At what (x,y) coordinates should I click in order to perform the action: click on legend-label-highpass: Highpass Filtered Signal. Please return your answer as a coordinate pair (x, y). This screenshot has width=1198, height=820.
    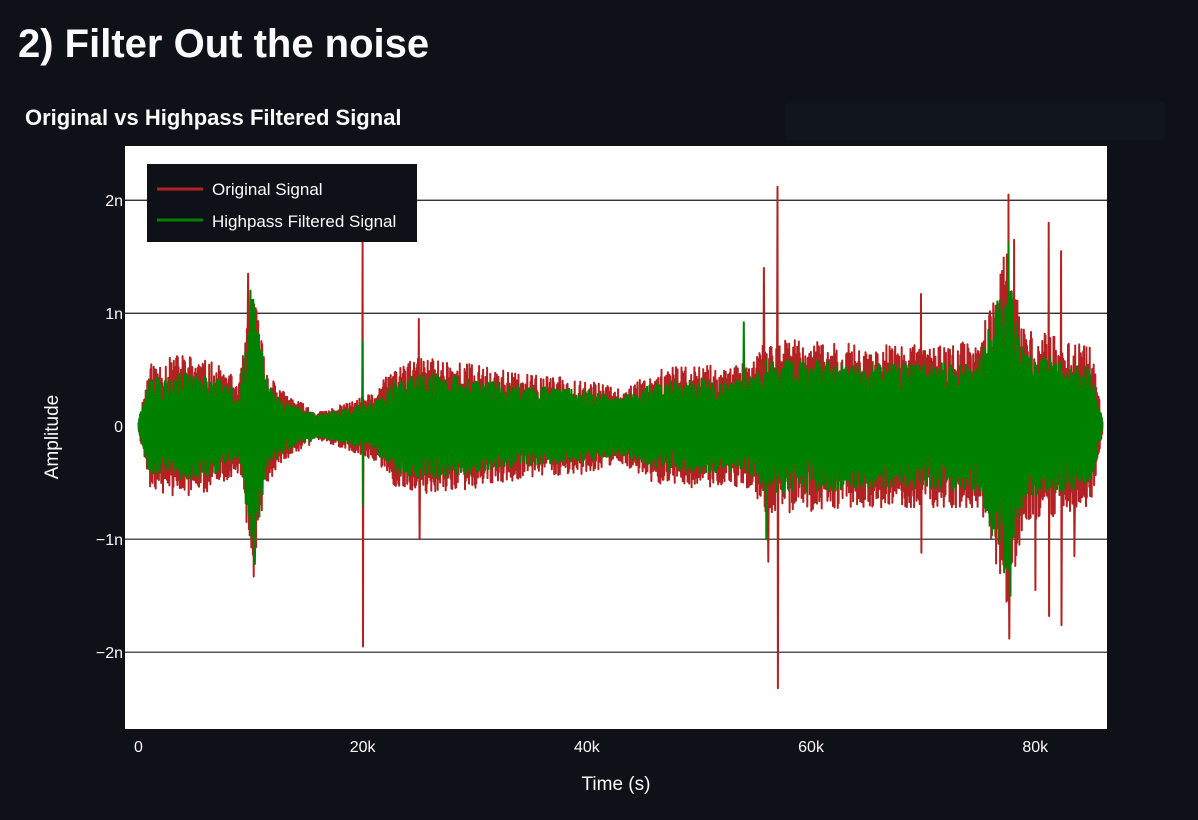
    Looking at the image, I should click on (304, 221).